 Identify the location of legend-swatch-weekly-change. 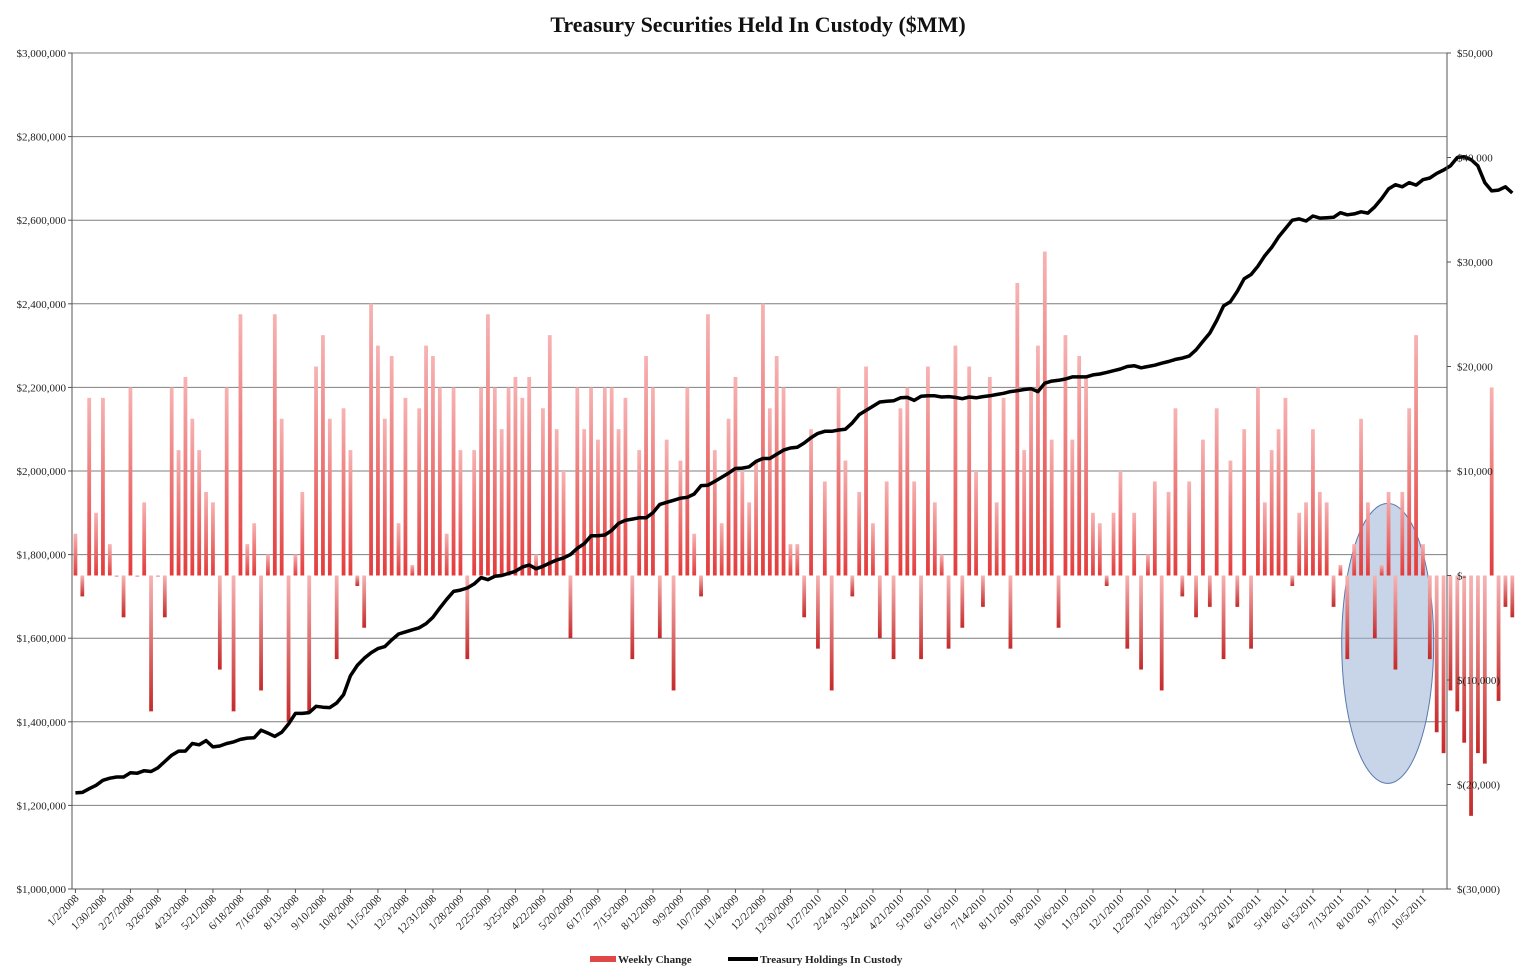
(603, 959).